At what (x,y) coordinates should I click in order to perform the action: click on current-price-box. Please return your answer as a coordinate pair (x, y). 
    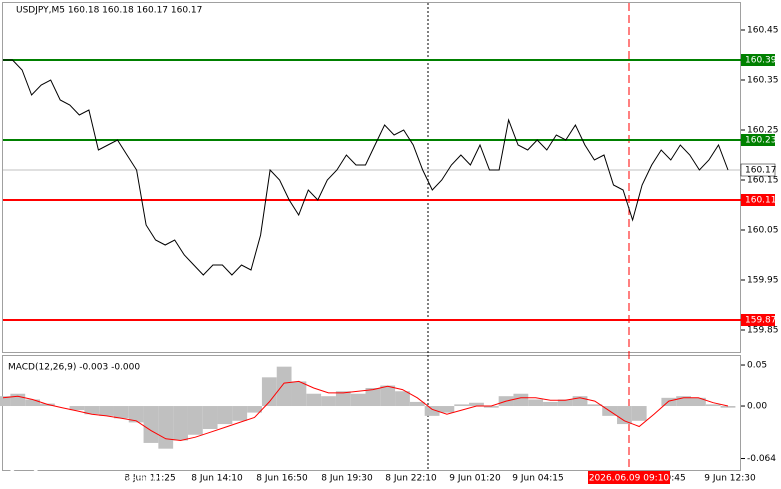
    Looking at the image, I should click on (758, 170).